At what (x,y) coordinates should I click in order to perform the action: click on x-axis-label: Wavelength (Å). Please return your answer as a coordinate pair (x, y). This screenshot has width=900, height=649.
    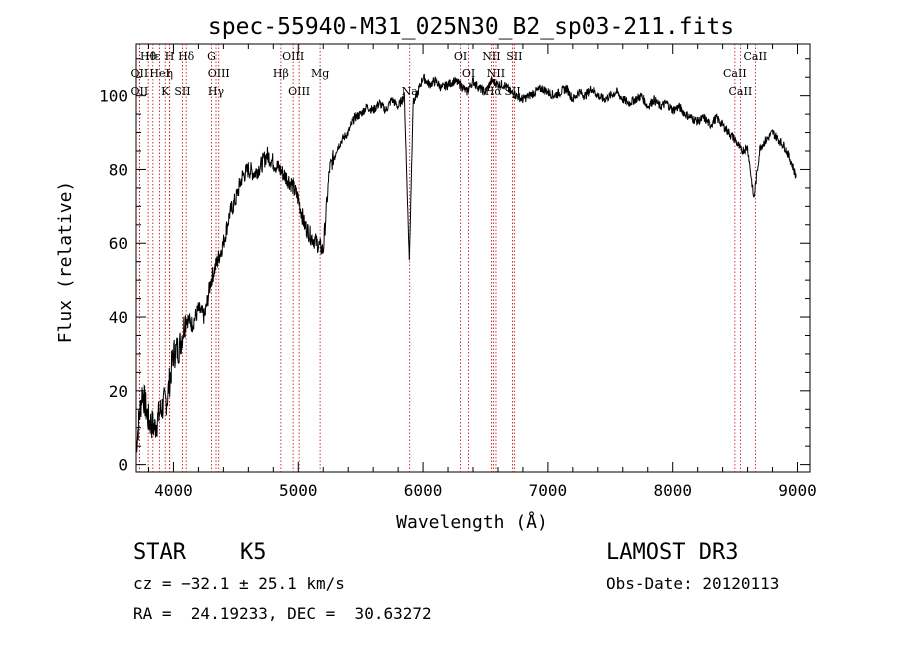
    Looking at the image, I should click on (472, 522).